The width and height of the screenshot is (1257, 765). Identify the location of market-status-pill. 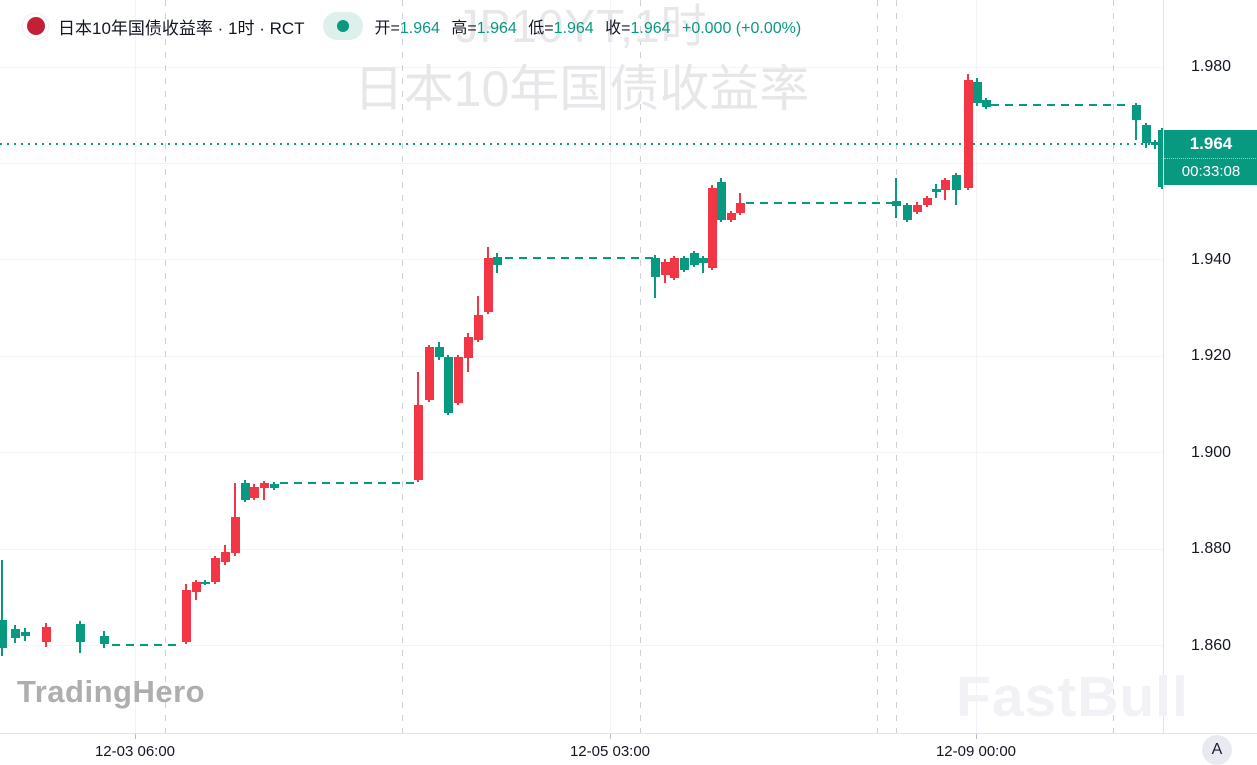
(342, 26).